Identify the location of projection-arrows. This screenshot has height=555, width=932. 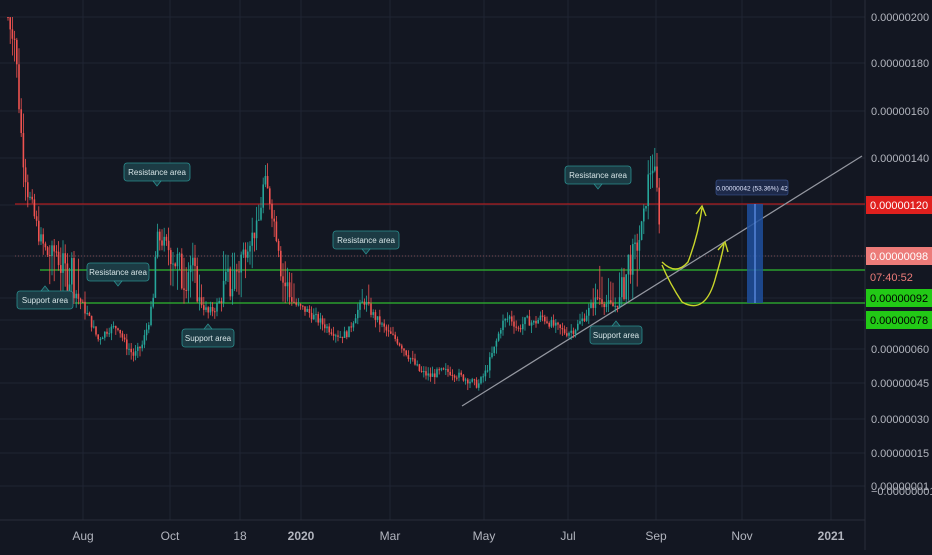
(695, 255).